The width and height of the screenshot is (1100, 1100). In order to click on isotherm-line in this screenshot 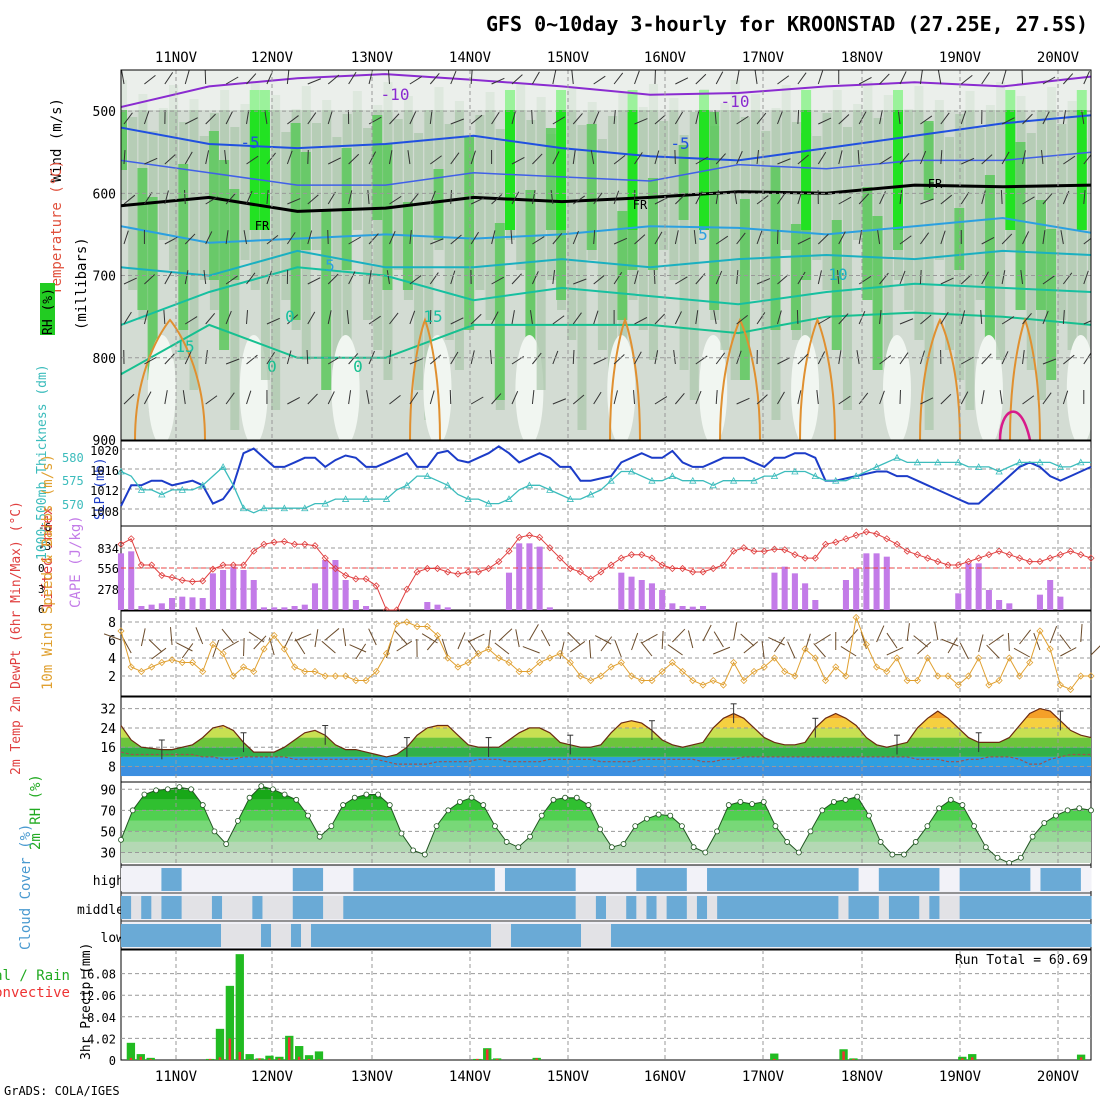, I will do `click(606, 296)`.